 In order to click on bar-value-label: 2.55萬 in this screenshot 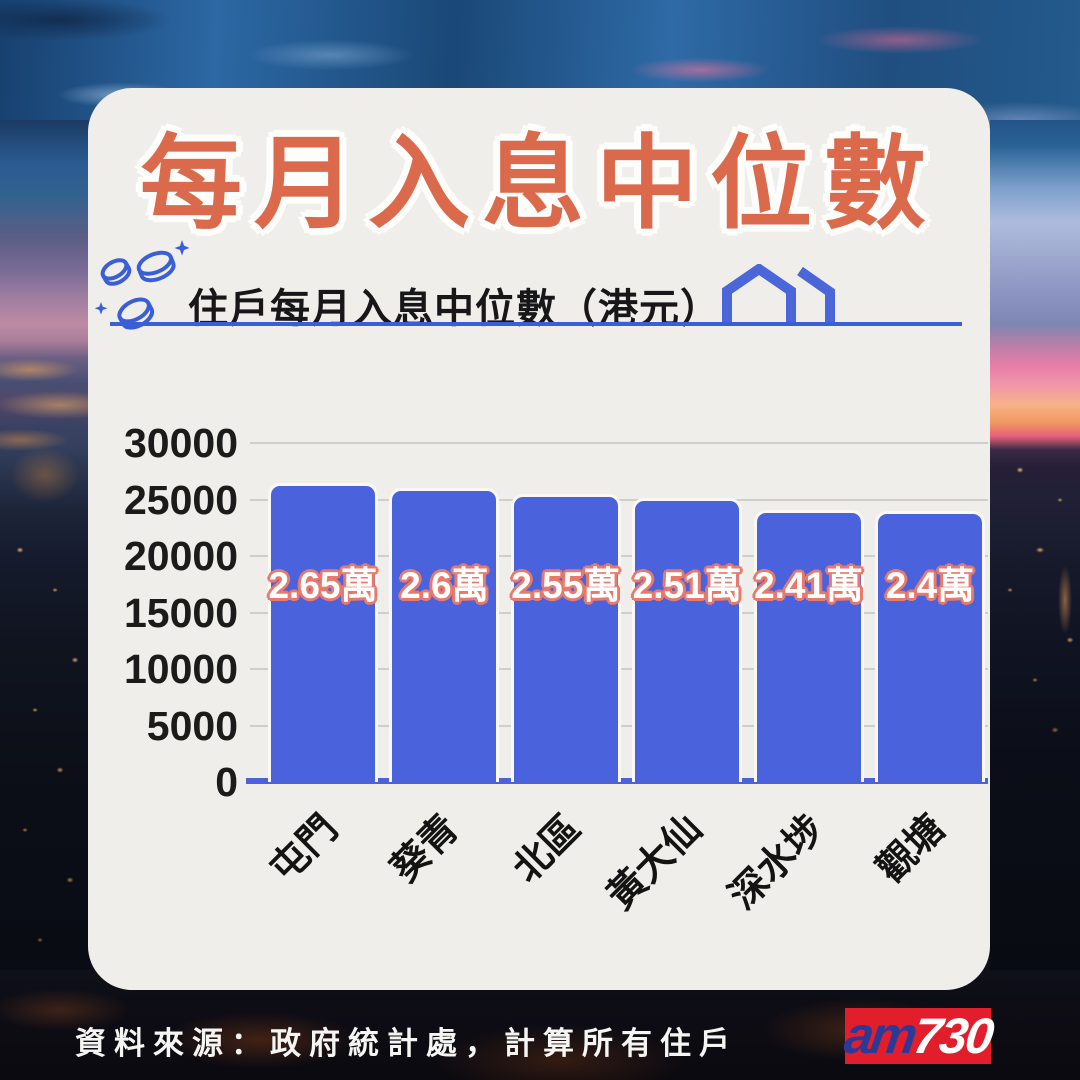, I will do `click(566, 585)`.